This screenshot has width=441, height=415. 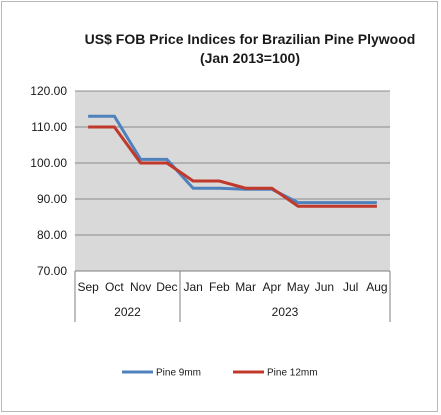 I want to click on y-tick-label: 110.00, so click(x=49, y=127).